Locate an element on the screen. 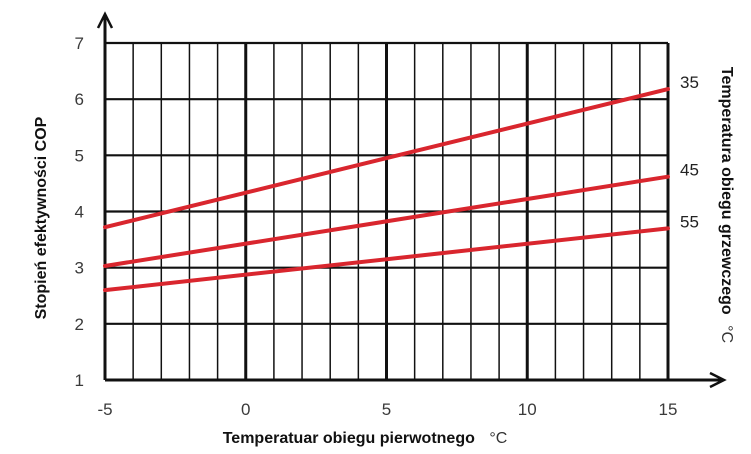 This screenshot has width=751, height=454. y-axis-arrow-icon is located at coordinates (105, 20).